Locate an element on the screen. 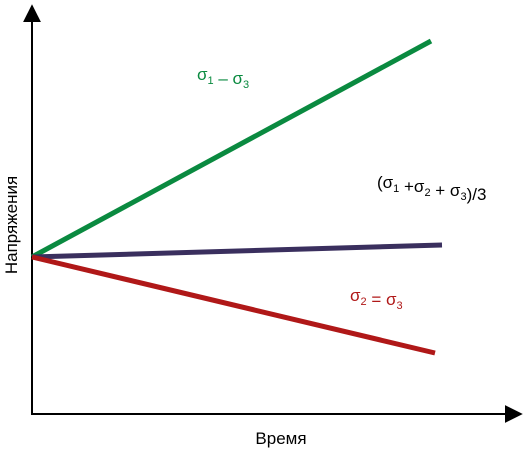 Image resolution: width=527 pixels, height=449 pixels. x-axis-title: Время is located at coordinates (280, 438).